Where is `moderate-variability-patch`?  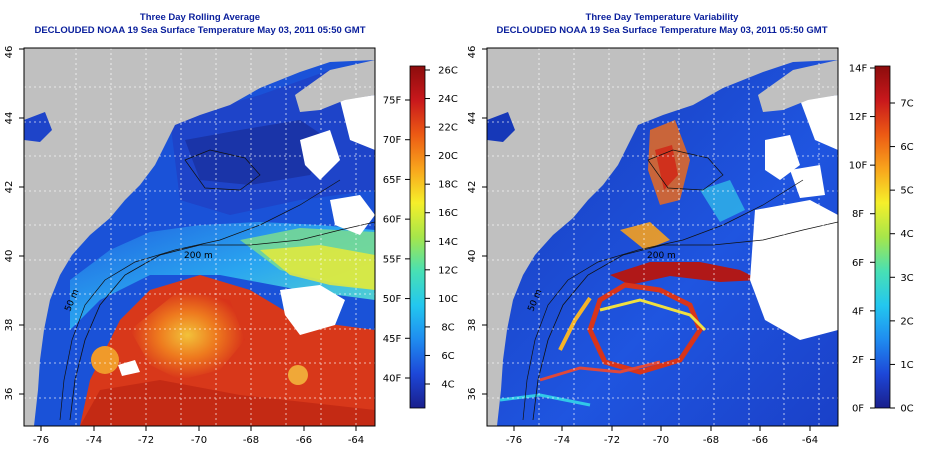
moderate-variability-patch is located at coordinates (722, 201).